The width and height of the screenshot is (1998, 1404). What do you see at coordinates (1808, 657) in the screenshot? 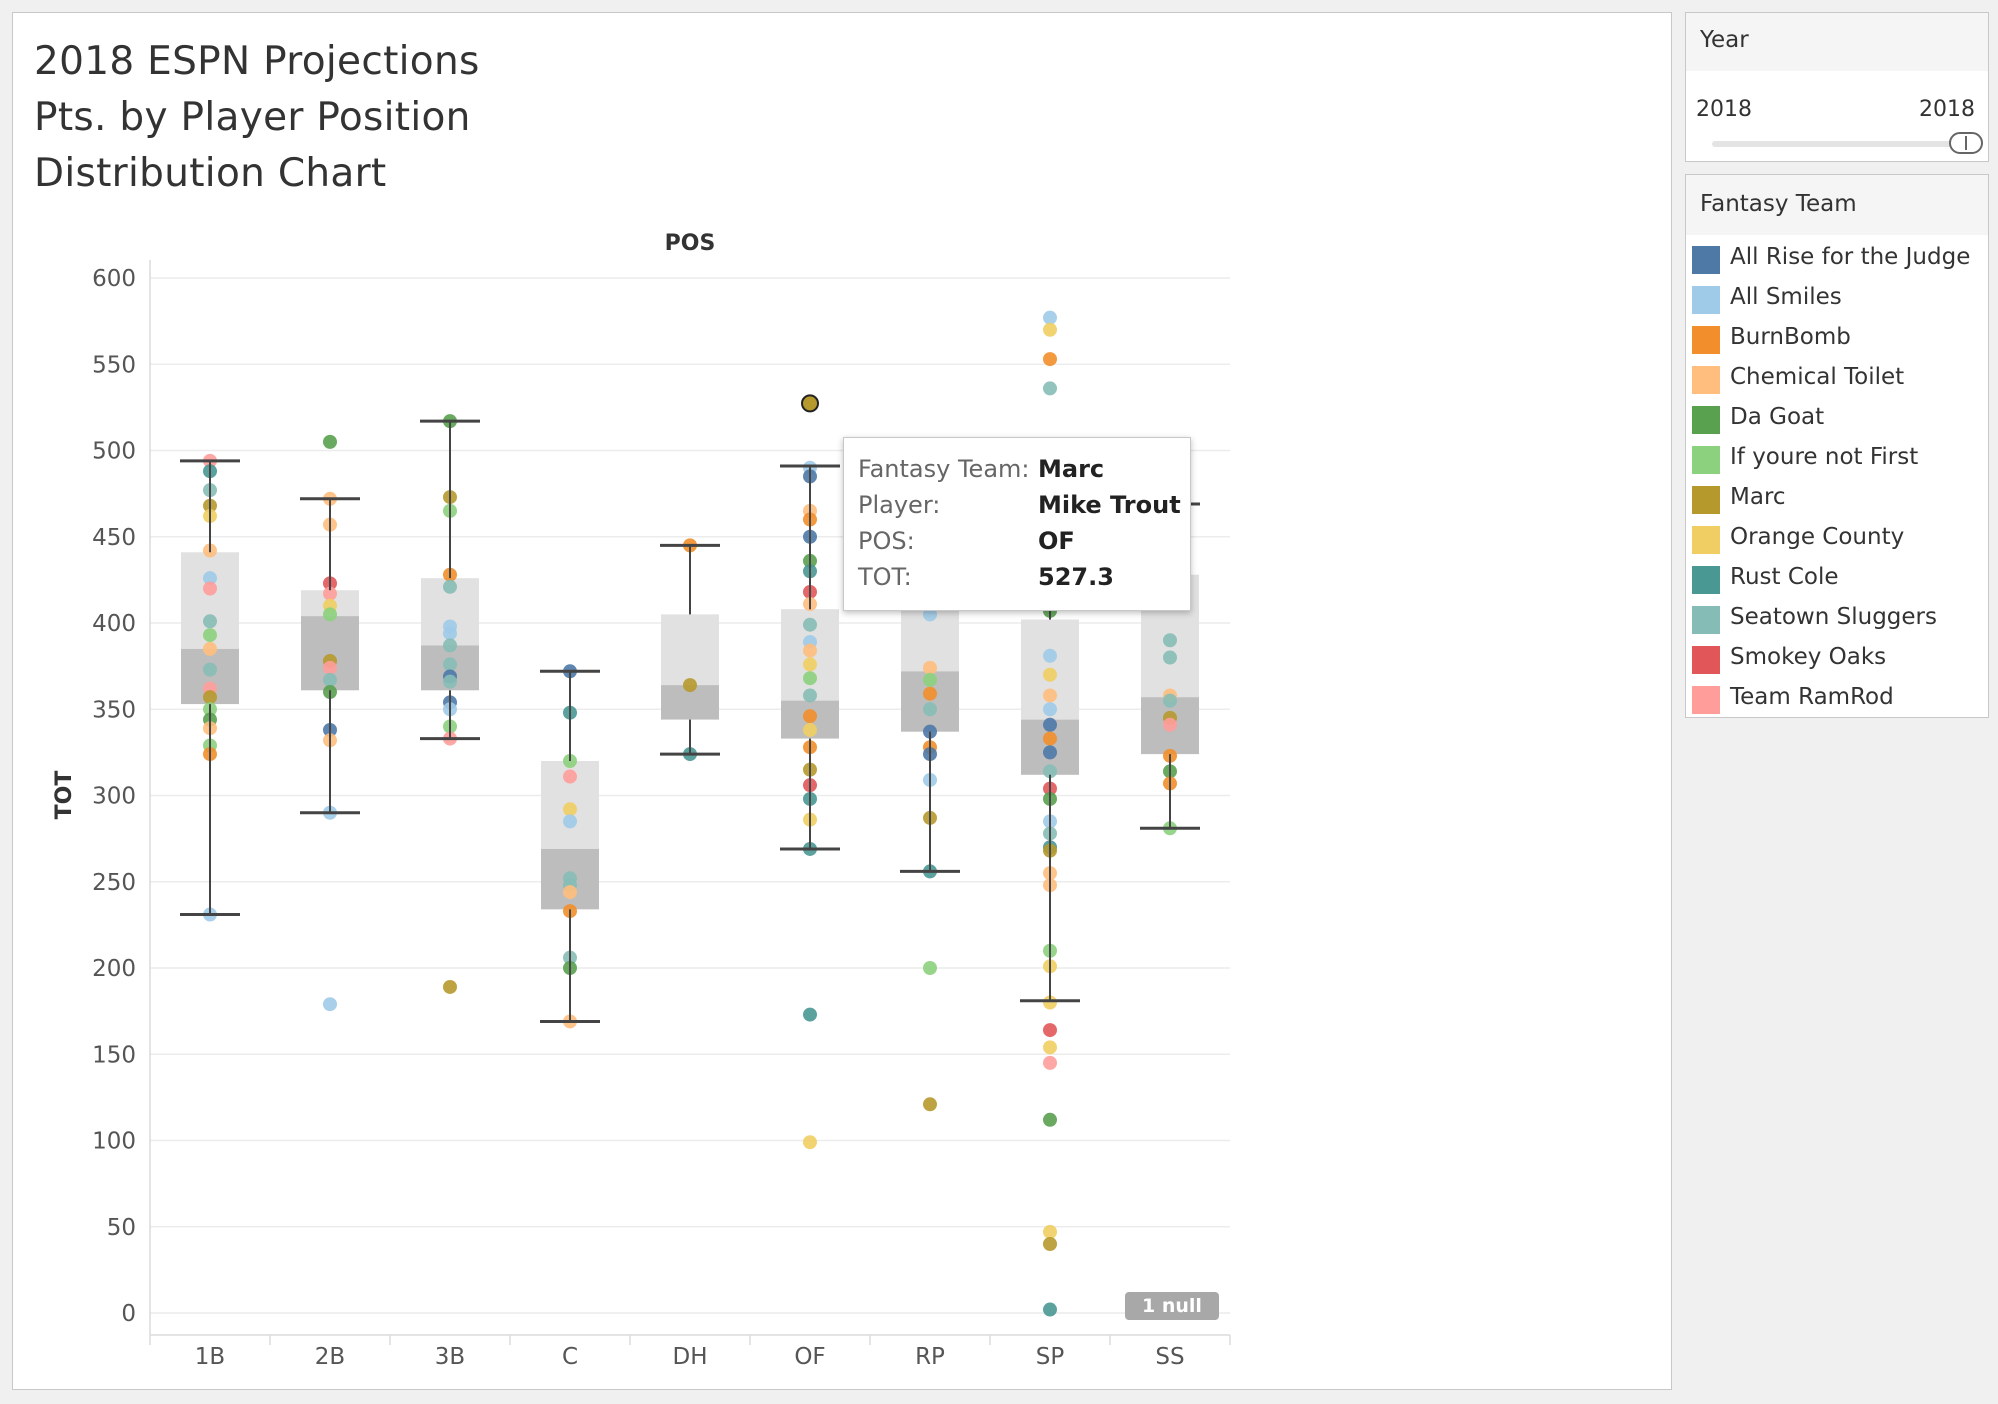
I see `legend-label: Smokey Oaks` at bounding box center [1808, 657].